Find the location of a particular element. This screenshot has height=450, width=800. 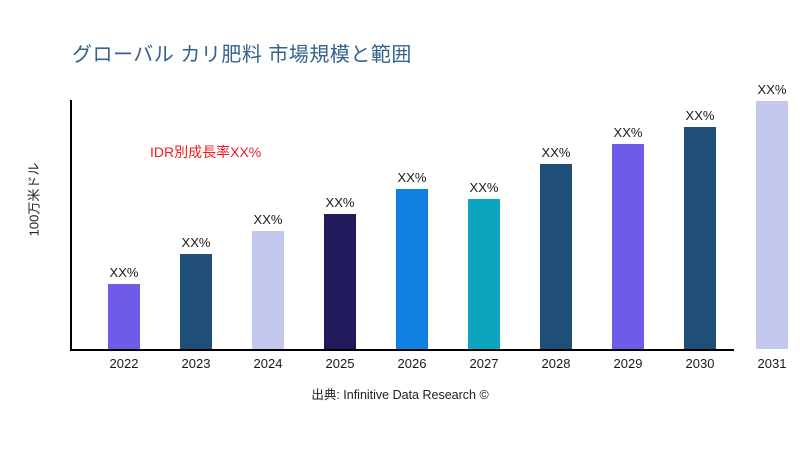

growth-rate-annotation: IDR別成長率XX% is located at coordinates (206, 152).